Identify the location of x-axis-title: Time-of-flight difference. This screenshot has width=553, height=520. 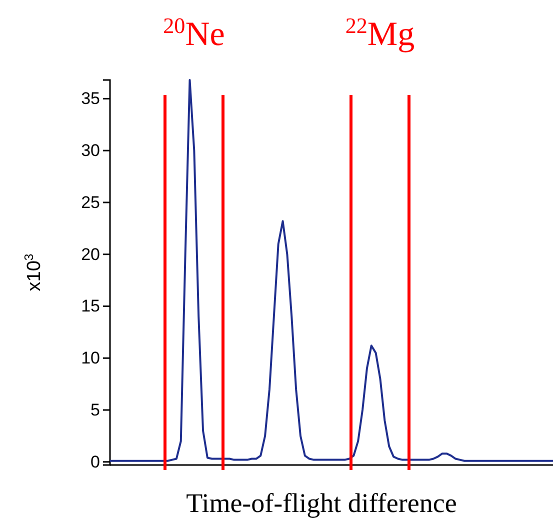
(321, 503).